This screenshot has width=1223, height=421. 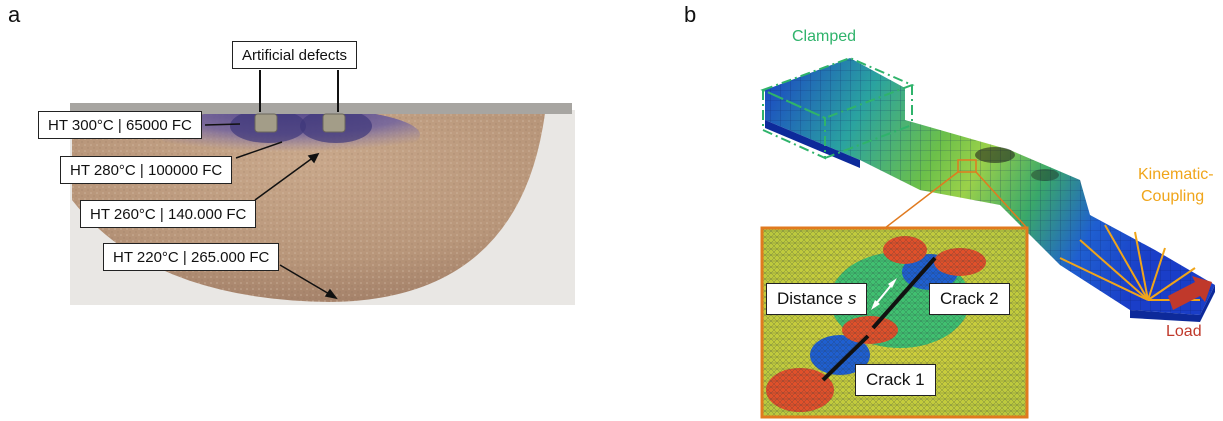 I want to click on distance-s-label: Distance s, so click(x=817, y=299).